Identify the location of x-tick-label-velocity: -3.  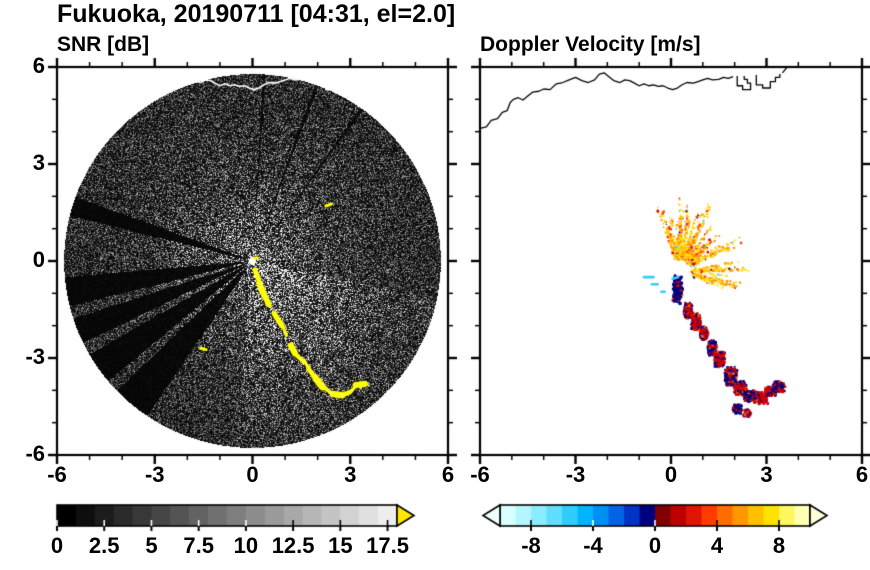
(575, 474).